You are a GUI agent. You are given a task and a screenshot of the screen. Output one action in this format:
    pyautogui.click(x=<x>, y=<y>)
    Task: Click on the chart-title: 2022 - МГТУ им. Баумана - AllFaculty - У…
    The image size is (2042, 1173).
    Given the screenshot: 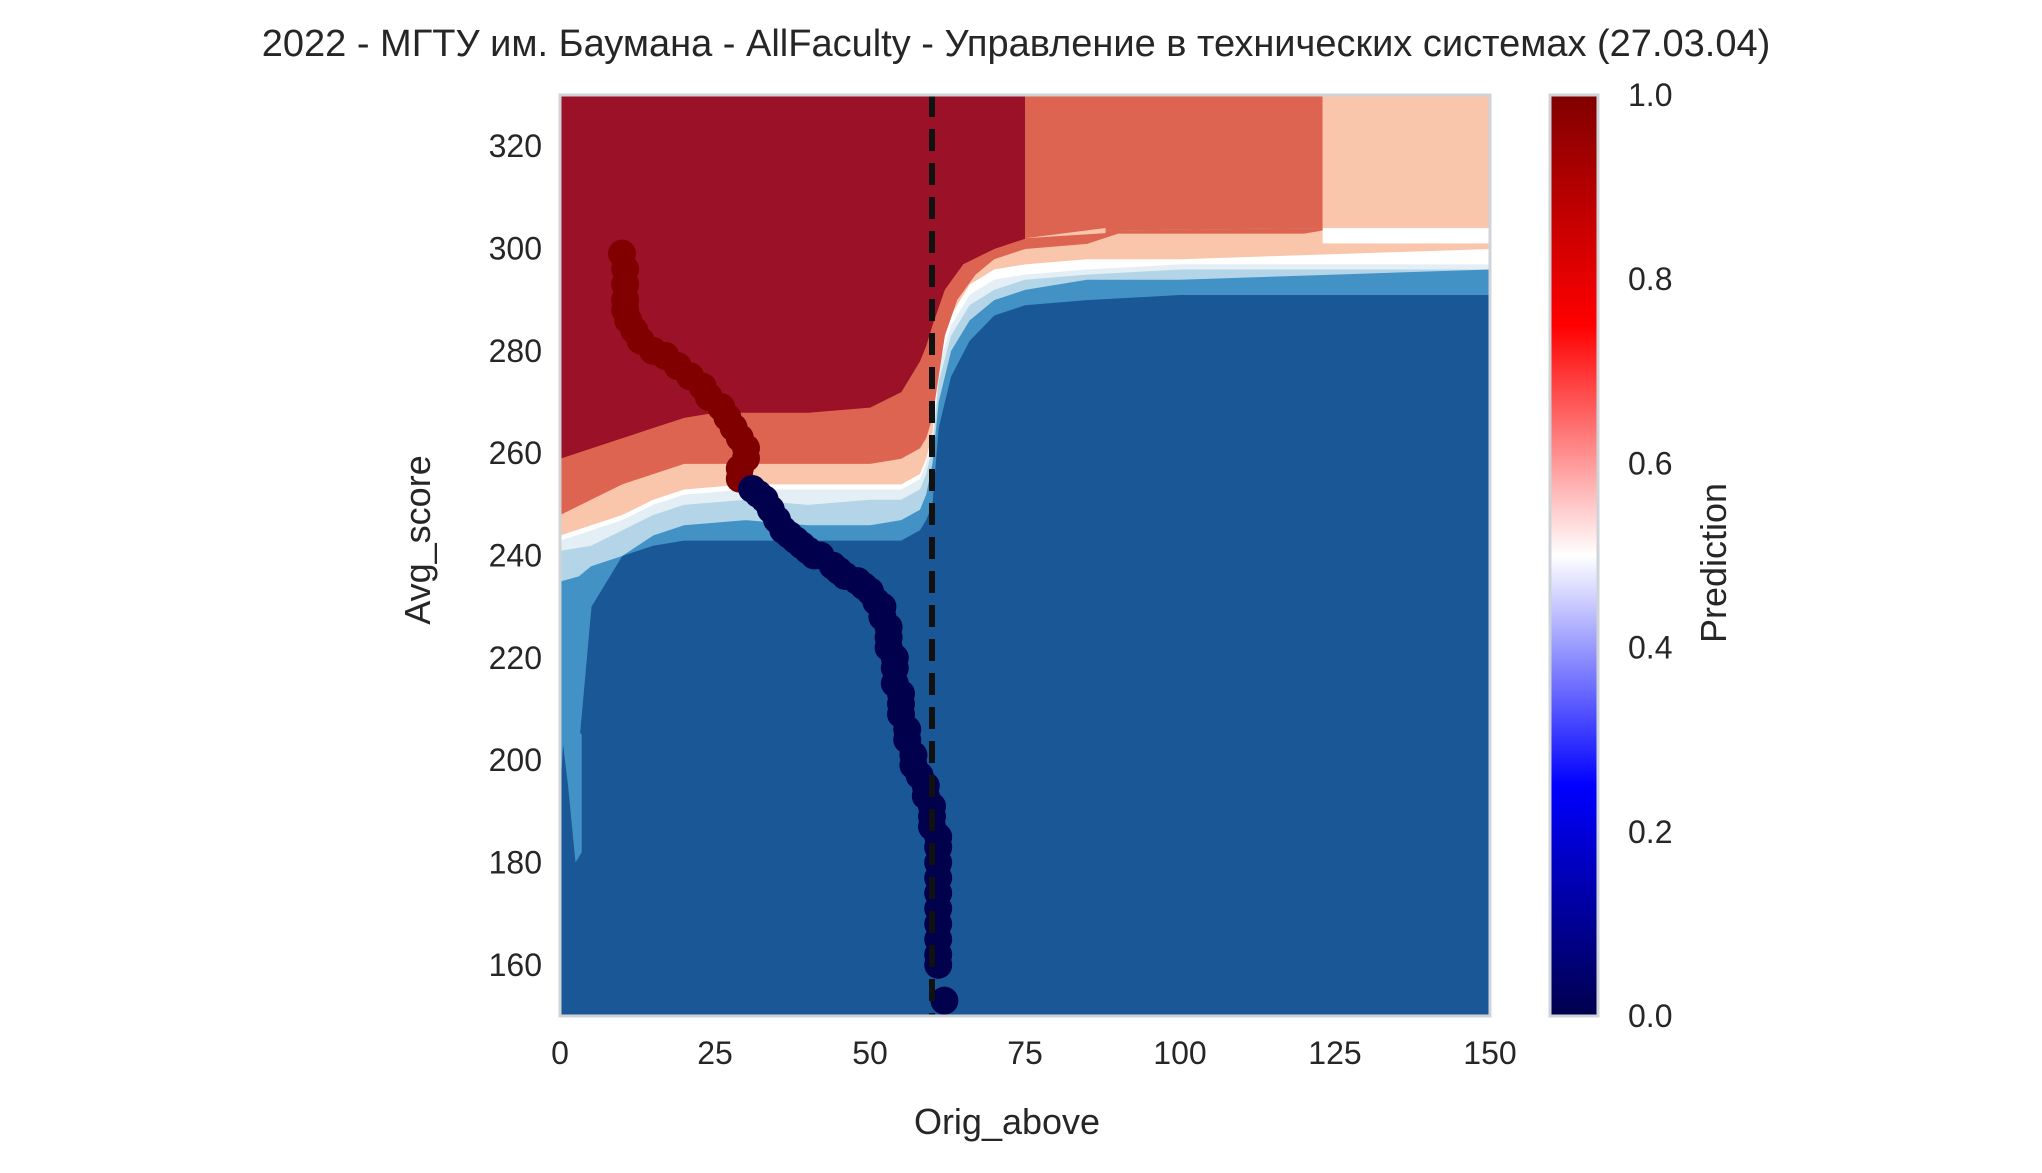 What is the action you would take?
    pyautogui.click(x=1016, y=44)
    